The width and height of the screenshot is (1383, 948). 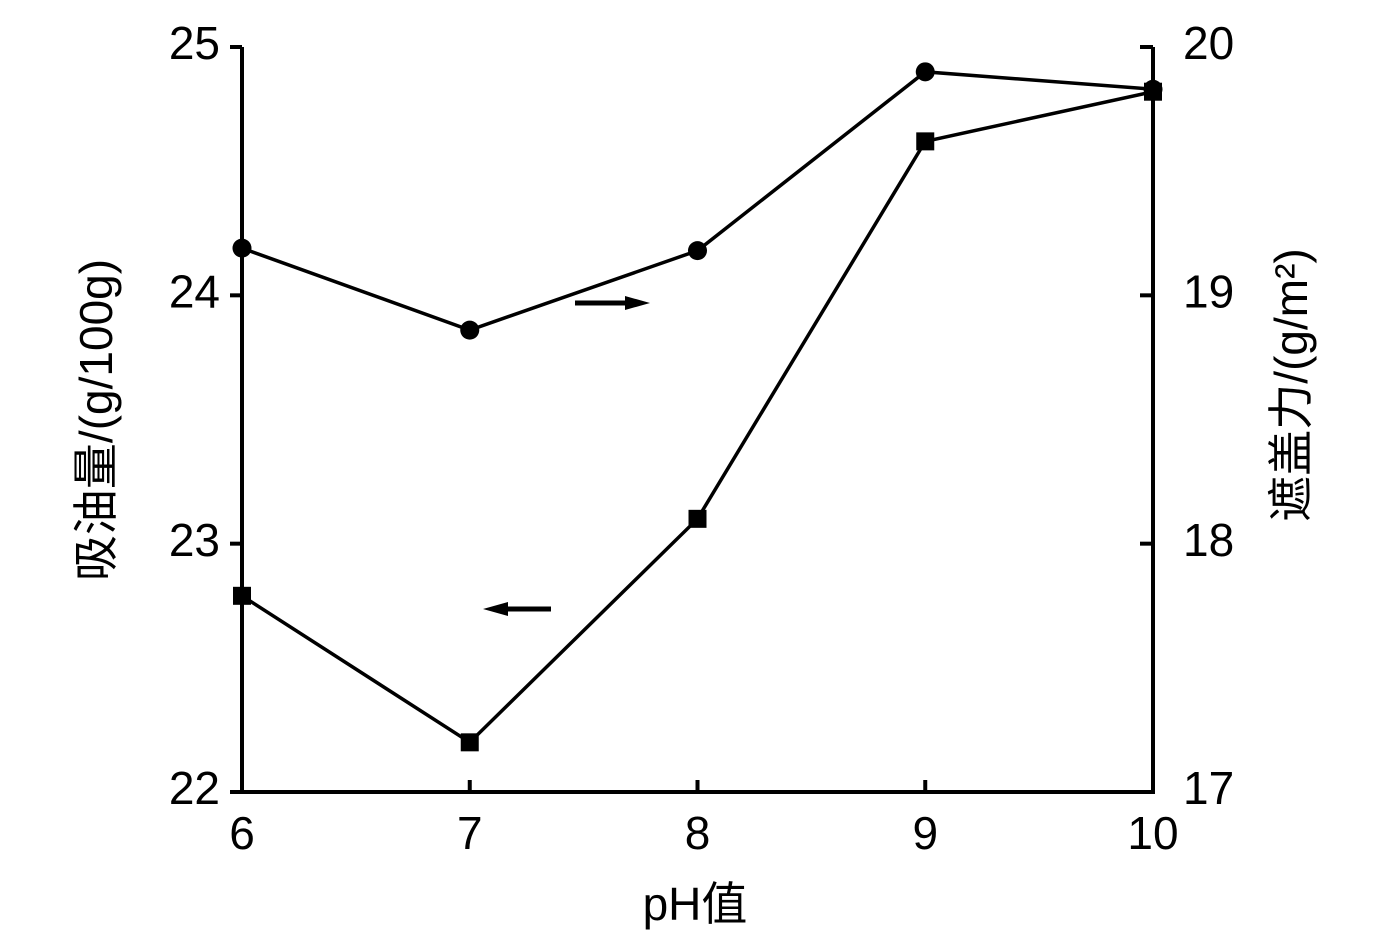 I want to click on y-tick-label: 24, so click(x=194, y=291).